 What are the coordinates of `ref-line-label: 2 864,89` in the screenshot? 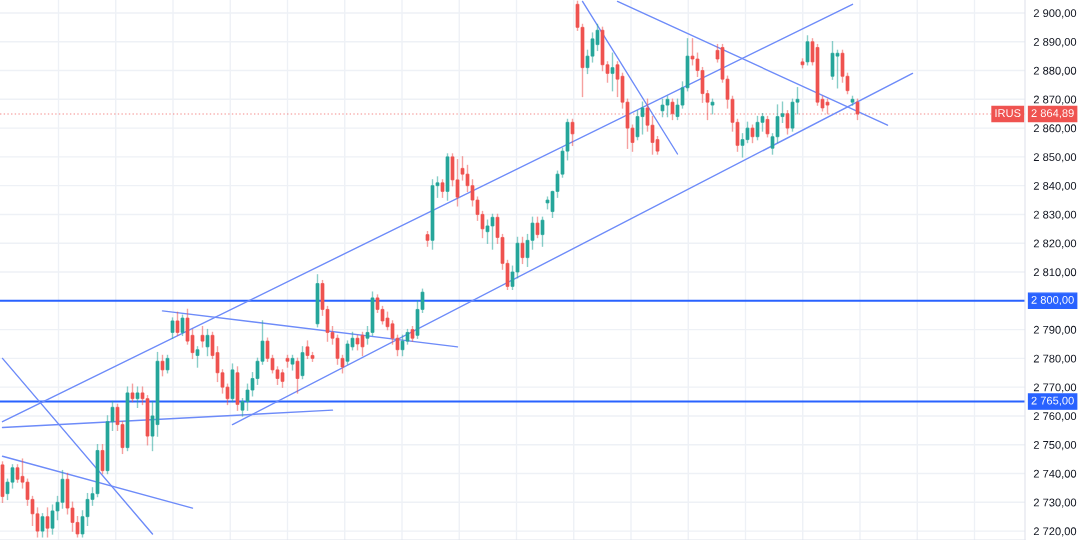 It's located at (1052, 114).